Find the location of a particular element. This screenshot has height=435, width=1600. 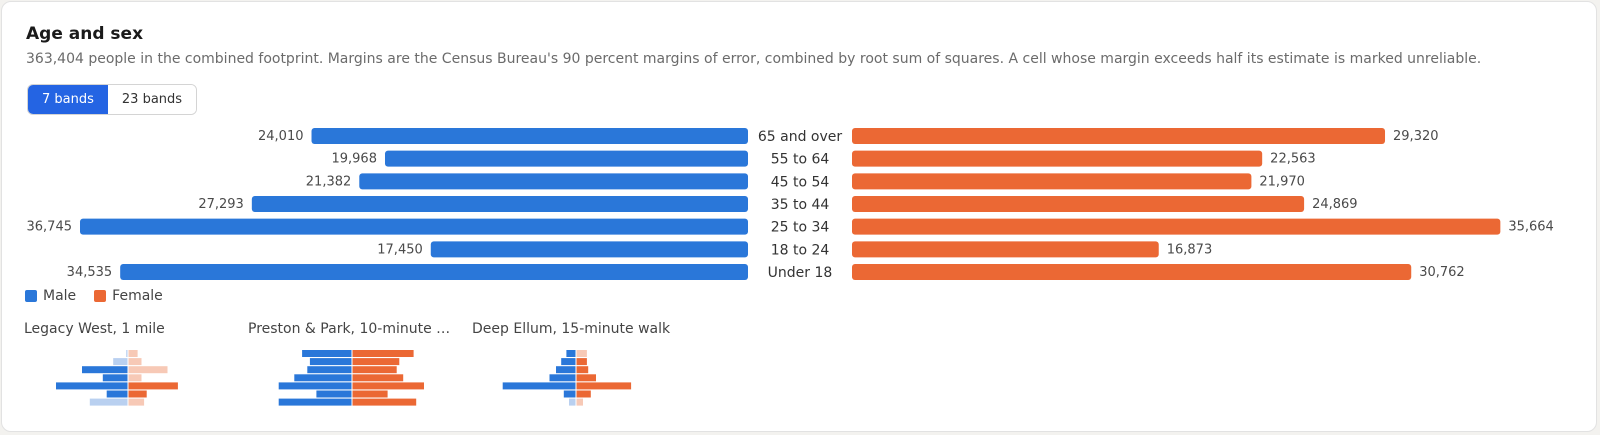

female-value-label: 16,873 is located at coordinates (1190, 249).